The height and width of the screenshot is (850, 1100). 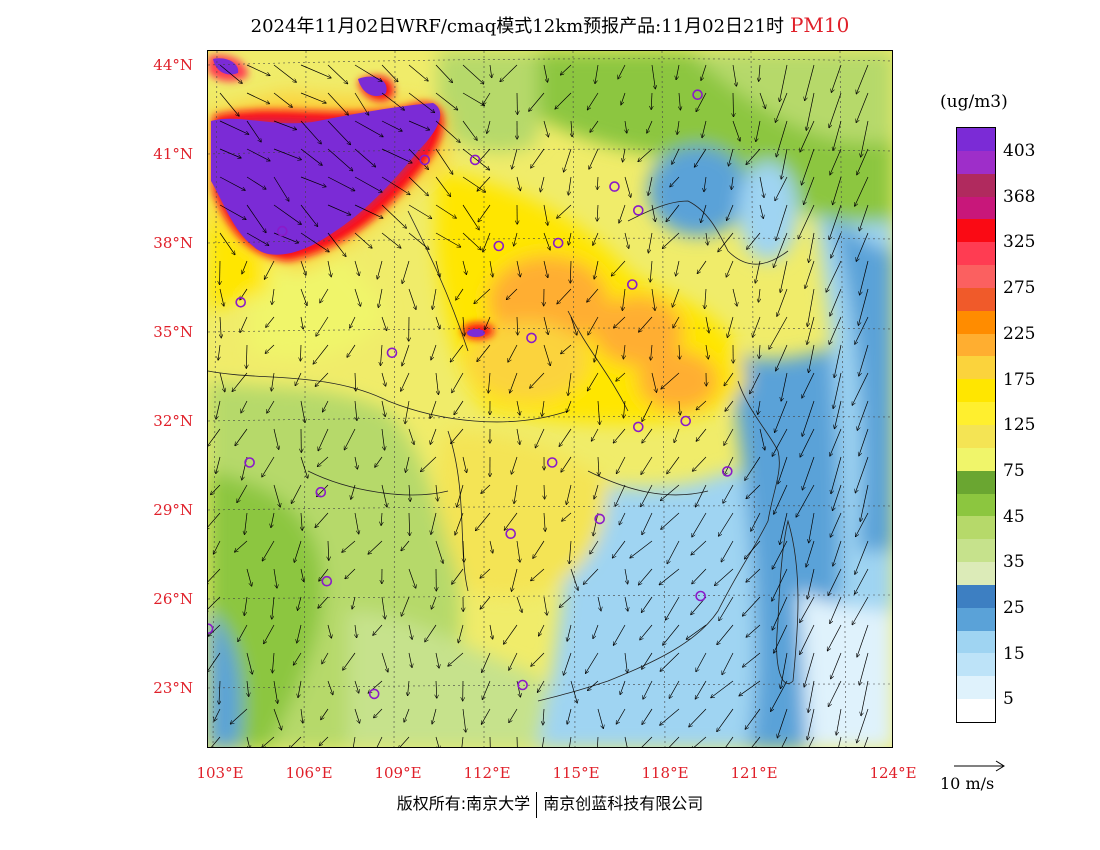 I want to click on color-scale-label: 125, so click(x=1019, y=425).